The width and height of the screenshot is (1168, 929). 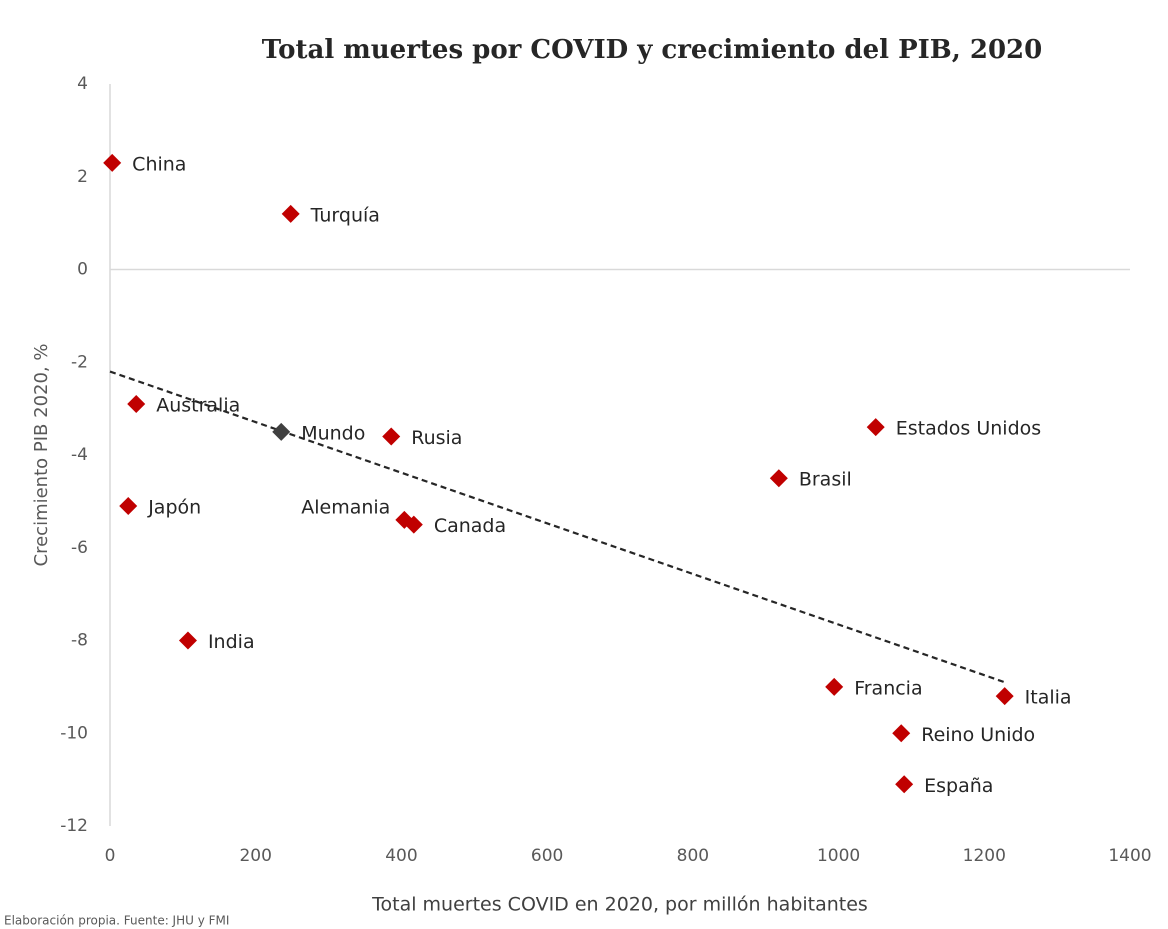 What do you see at coordinates (79, 362) in the screenshot?
I see `y-tick-label: -2` at bounding box center [79, 362].